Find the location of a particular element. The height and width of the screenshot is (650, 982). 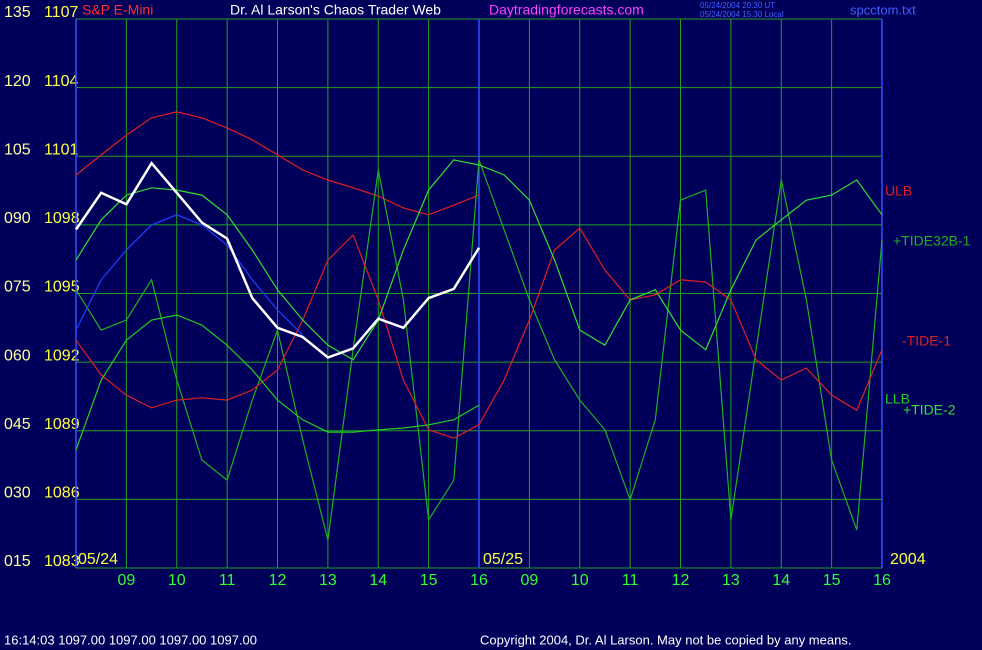

y-tick-label: 045 is located at coordinates (17, 424).